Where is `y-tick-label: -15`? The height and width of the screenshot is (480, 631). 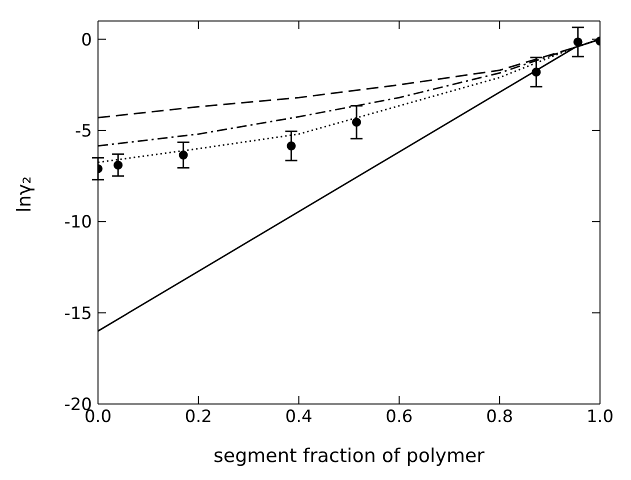 y-tick-label: -15 is located at coordinates (78, 314).